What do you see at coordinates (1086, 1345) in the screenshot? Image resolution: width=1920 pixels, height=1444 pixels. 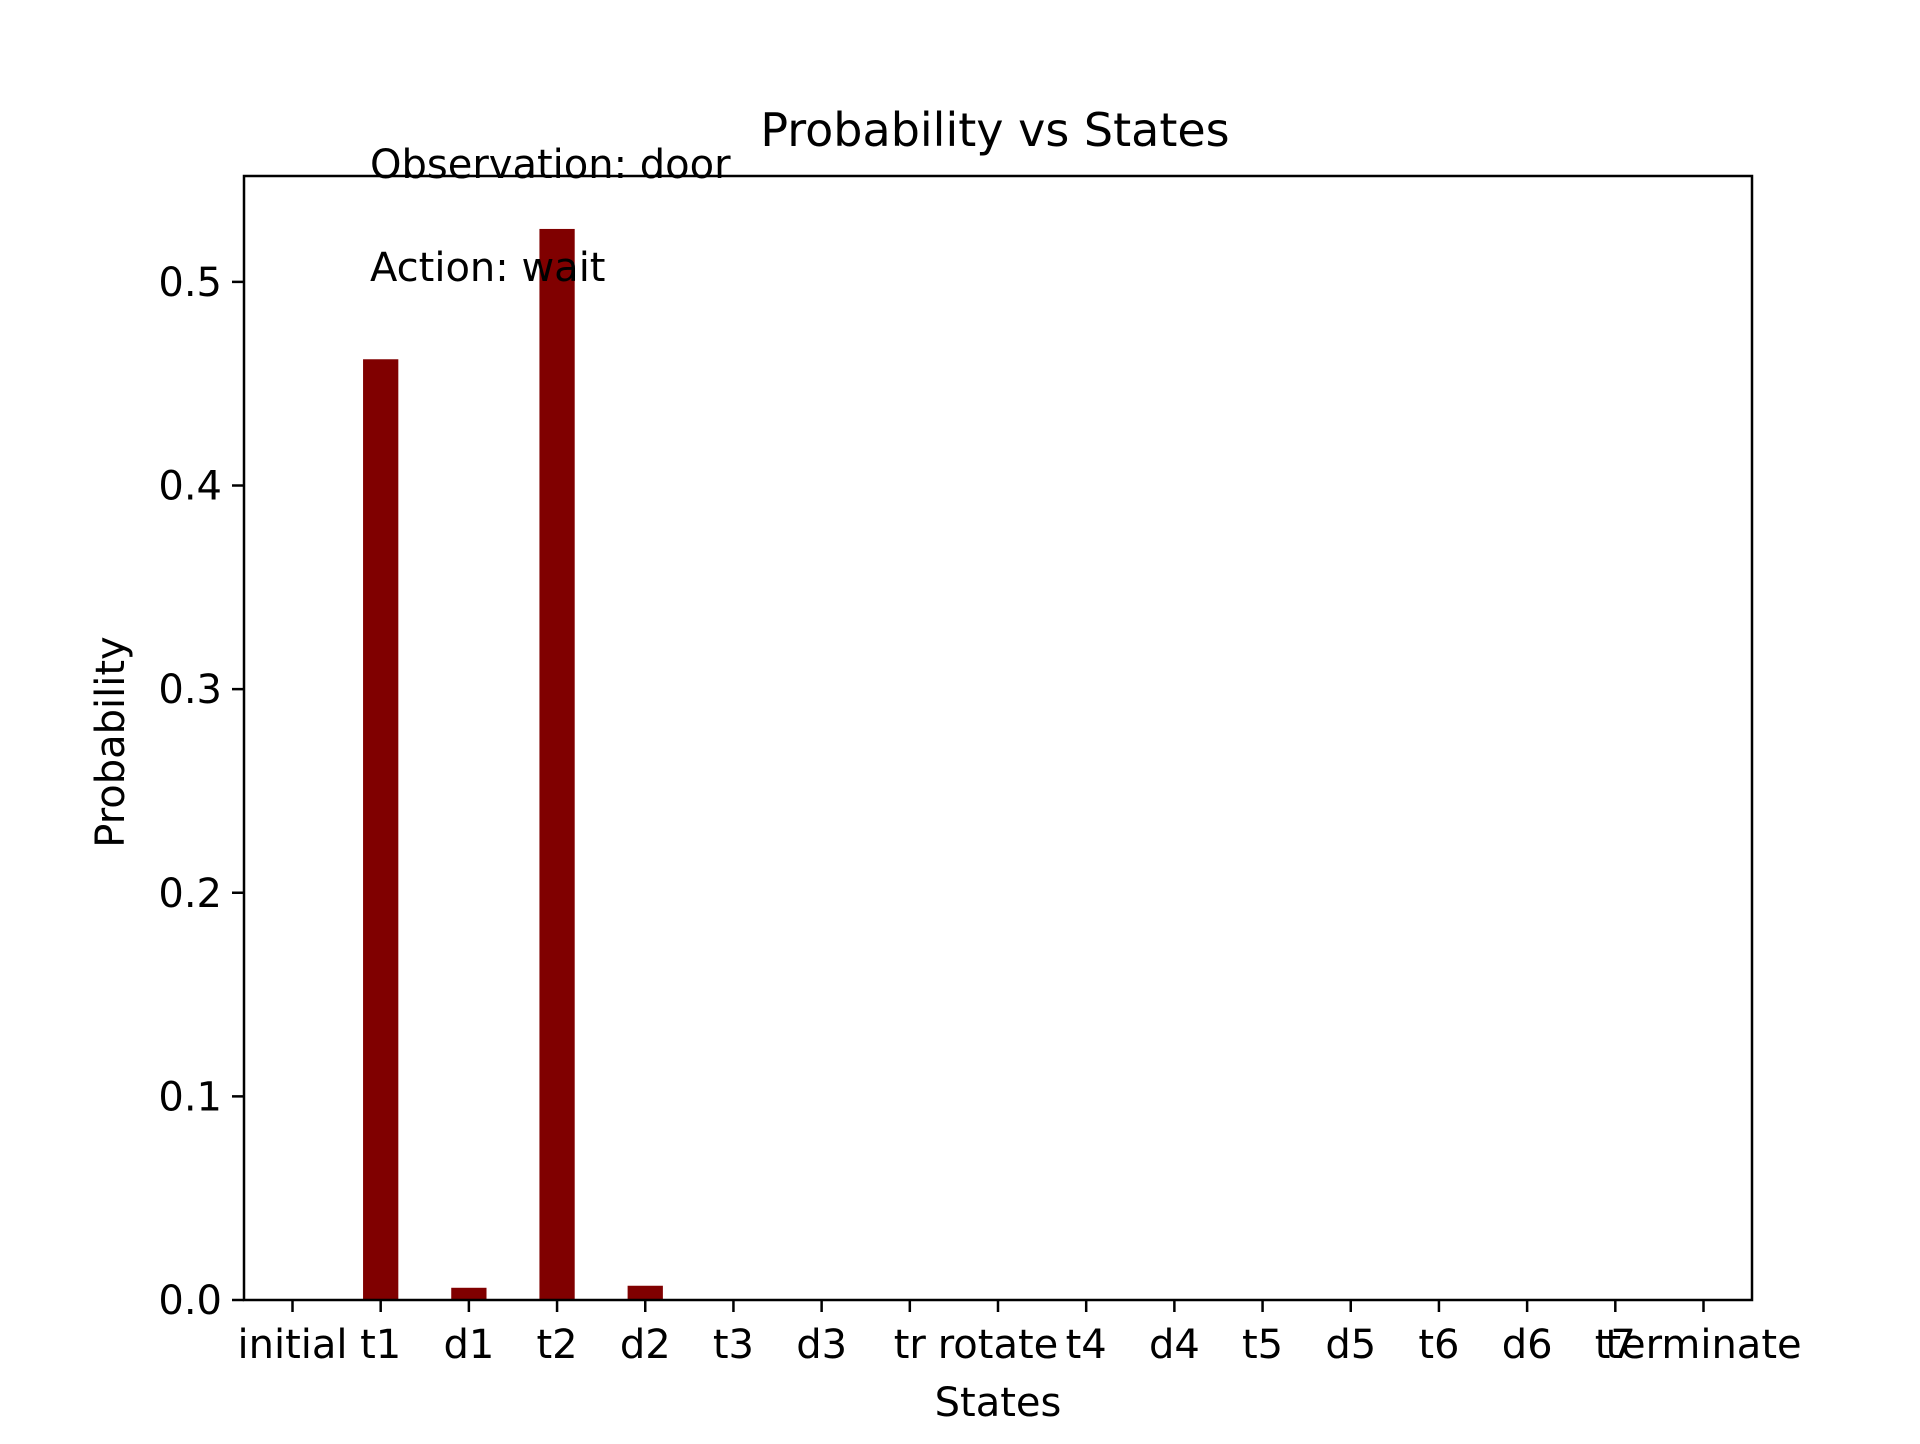 I see `x-tick-label: t4` at bounding box center [1086, 1345].